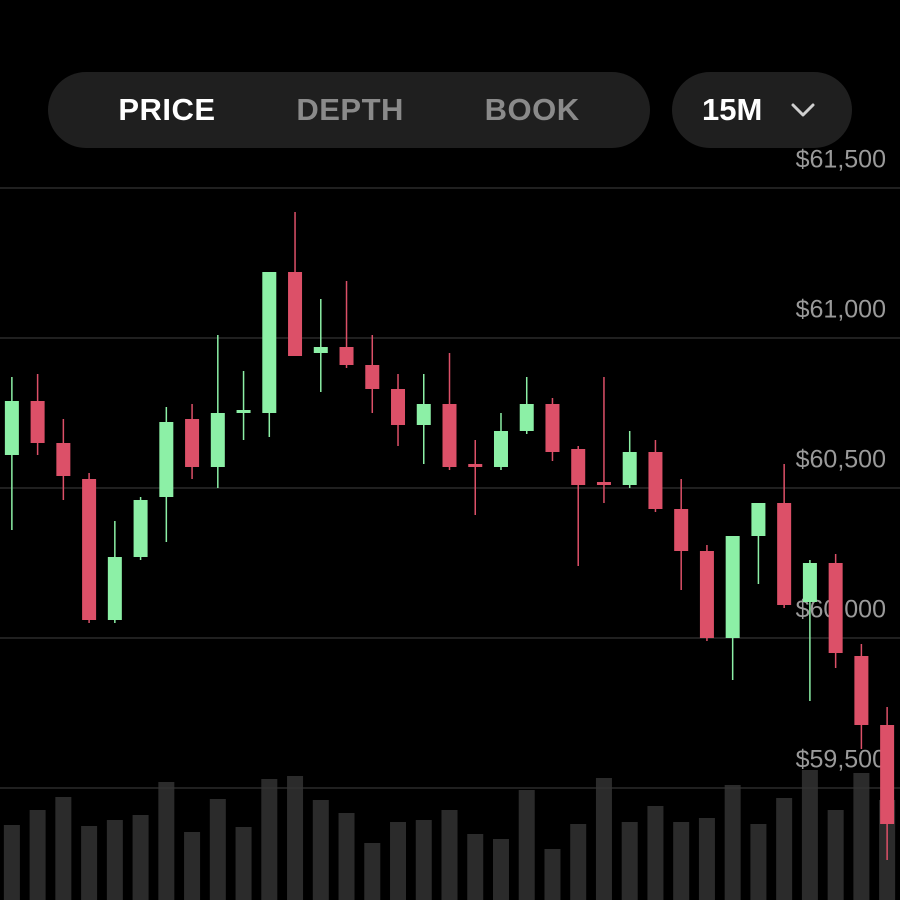  I want to click on y-tick-label: $61,000, so click(841, 310).